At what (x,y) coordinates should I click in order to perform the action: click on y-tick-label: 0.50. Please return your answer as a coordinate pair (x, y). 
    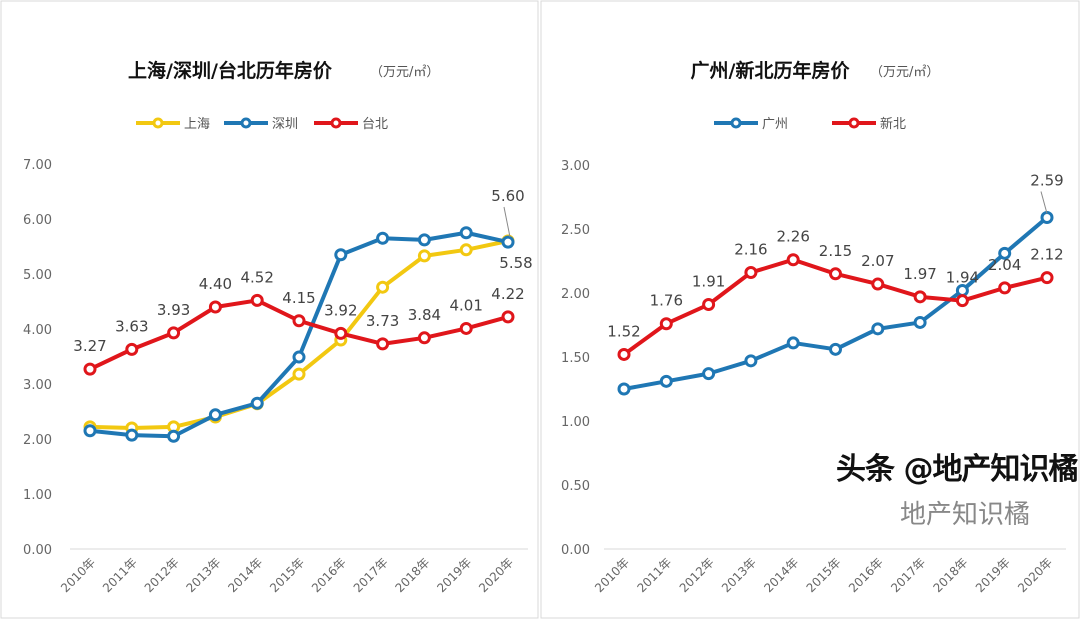
    Looking at the image, I should click on (575, 486).